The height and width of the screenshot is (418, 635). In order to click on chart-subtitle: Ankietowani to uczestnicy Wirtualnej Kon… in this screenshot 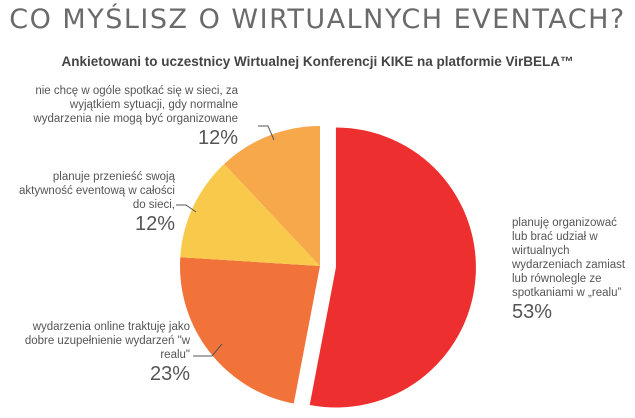, I will do `click(317, 61)`.